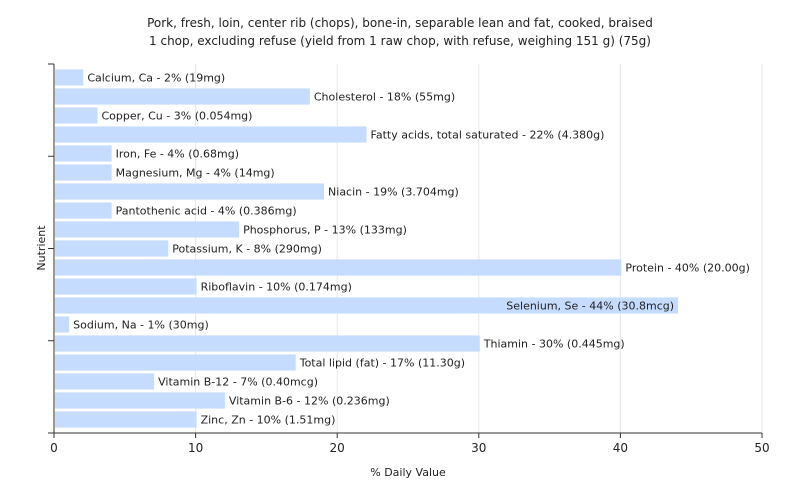  What do you see at coordinates (382, 363) in the screenshot?
I see `bar-label: Total lipid (fat) - 17% (11.30g)` at bounding box center [382, 363].